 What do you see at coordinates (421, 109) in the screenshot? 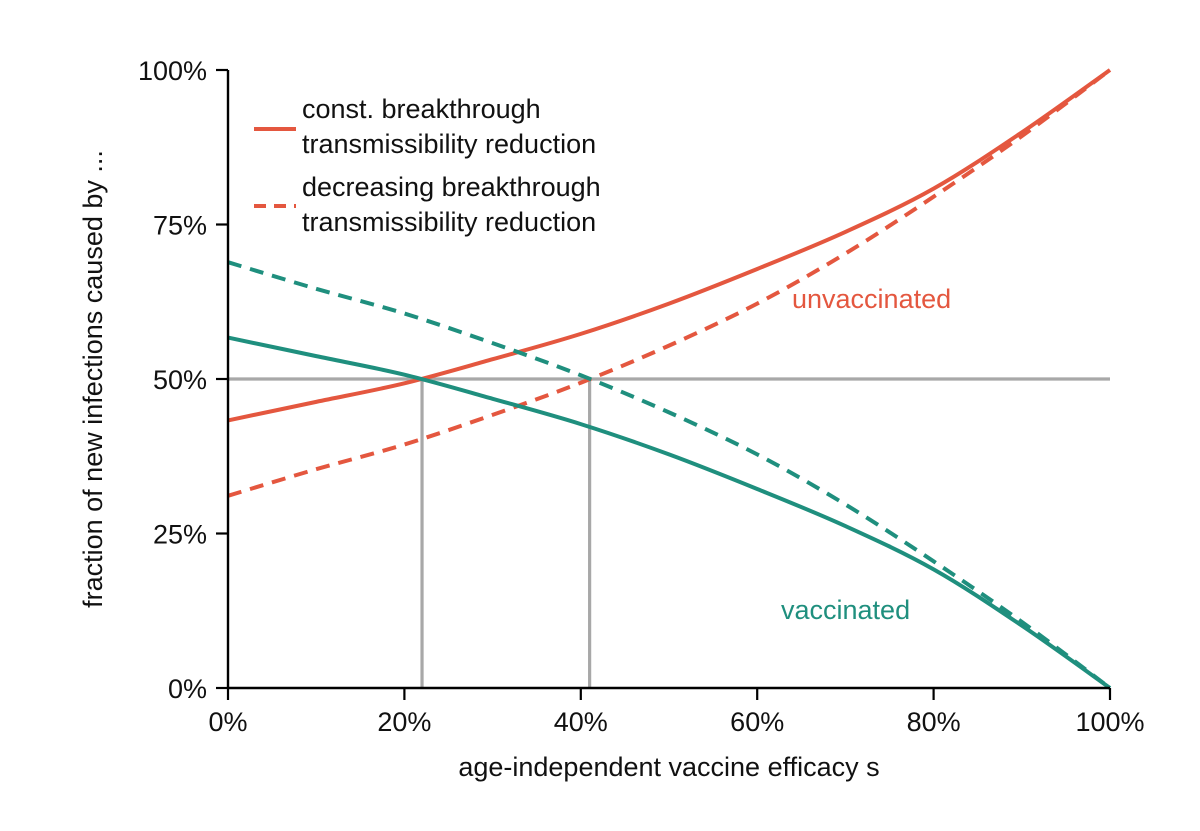
I see `legend-solid-label-line-1: const. breakthrough` at bounding box center [421, 109].